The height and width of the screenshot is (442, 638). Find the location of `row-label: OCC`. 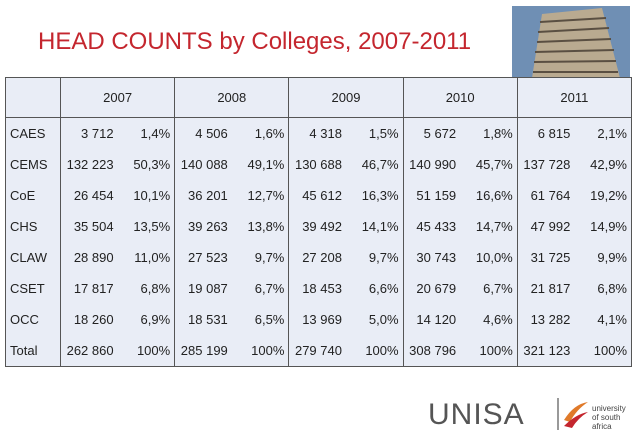

row-label: OCC is located at coordinates (24, 319).